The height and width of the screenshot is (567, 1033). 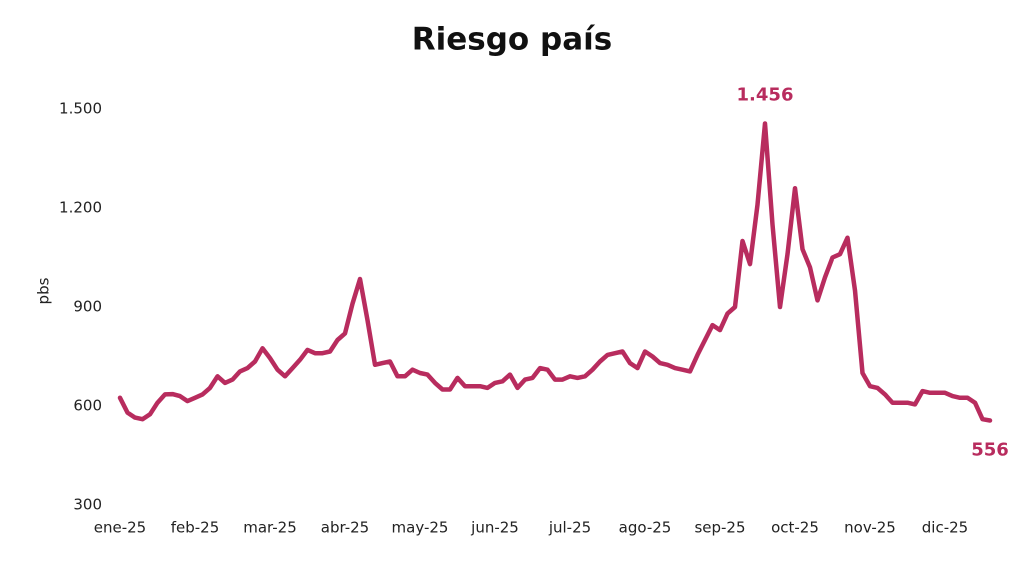 I want to click on x-tick-label: dic-25, so click(x=945, y=528).